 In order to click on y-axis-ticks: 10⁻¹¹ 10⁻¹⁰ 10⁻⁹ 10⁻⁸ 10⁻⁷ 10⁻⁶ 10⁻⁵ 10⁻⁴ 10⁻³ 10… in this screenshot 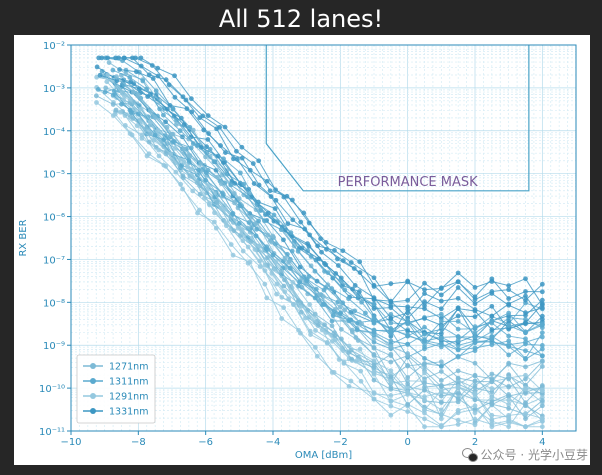, I will do `click(55, 239)`.